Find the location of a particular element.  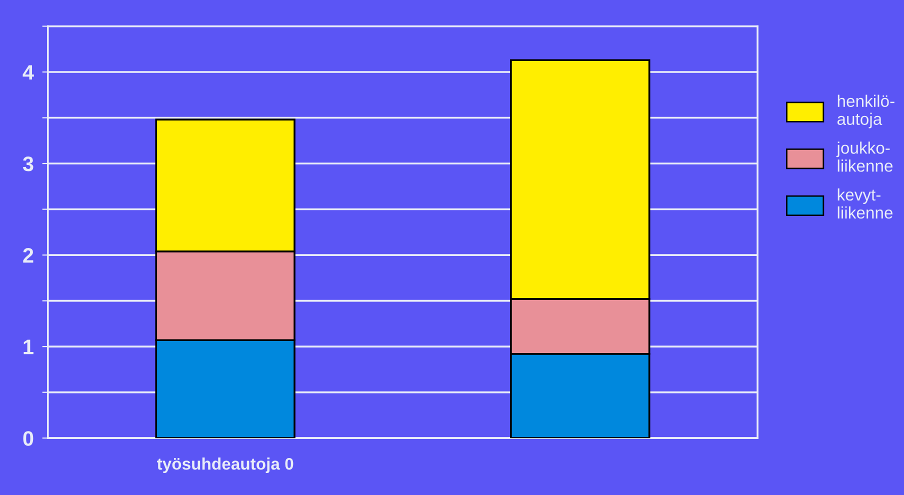

x-tick-label: työsuhdeautoja 0 is located at coordinates (225, 466).